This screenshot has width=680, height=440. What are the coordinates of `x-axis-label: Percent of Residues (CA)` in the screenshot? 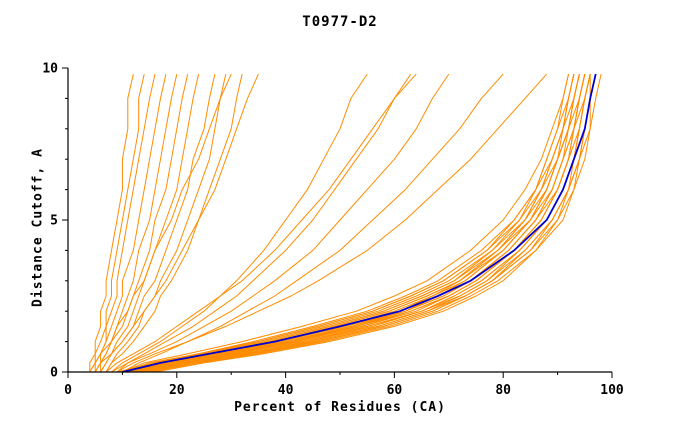 It's located at (340, 407).